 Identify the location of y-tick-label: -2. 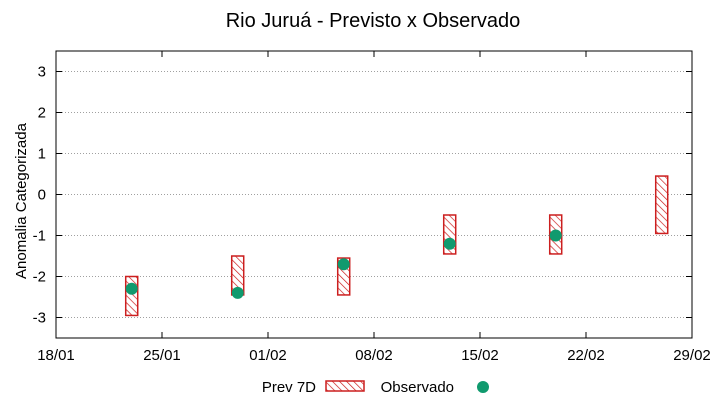
(39, 277).